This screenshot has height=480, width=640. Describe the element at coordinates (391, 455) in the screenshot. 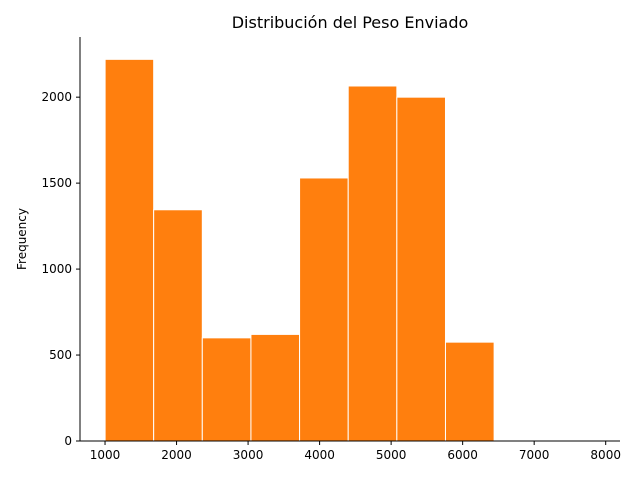

I see `x-tick-label: 5000` at that location.